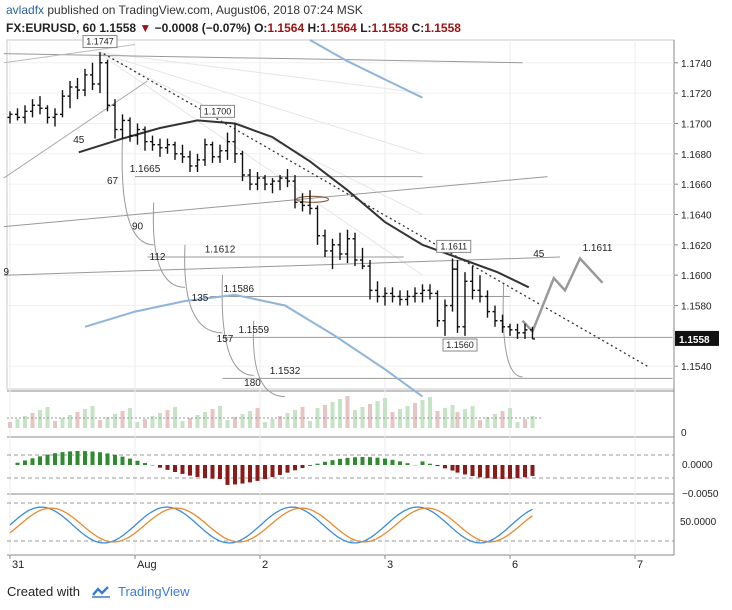  What do you see at coordinates (101, 592) in the screenshot?
I see `tradingview-logo-icon` at bounding box center [101, 592].